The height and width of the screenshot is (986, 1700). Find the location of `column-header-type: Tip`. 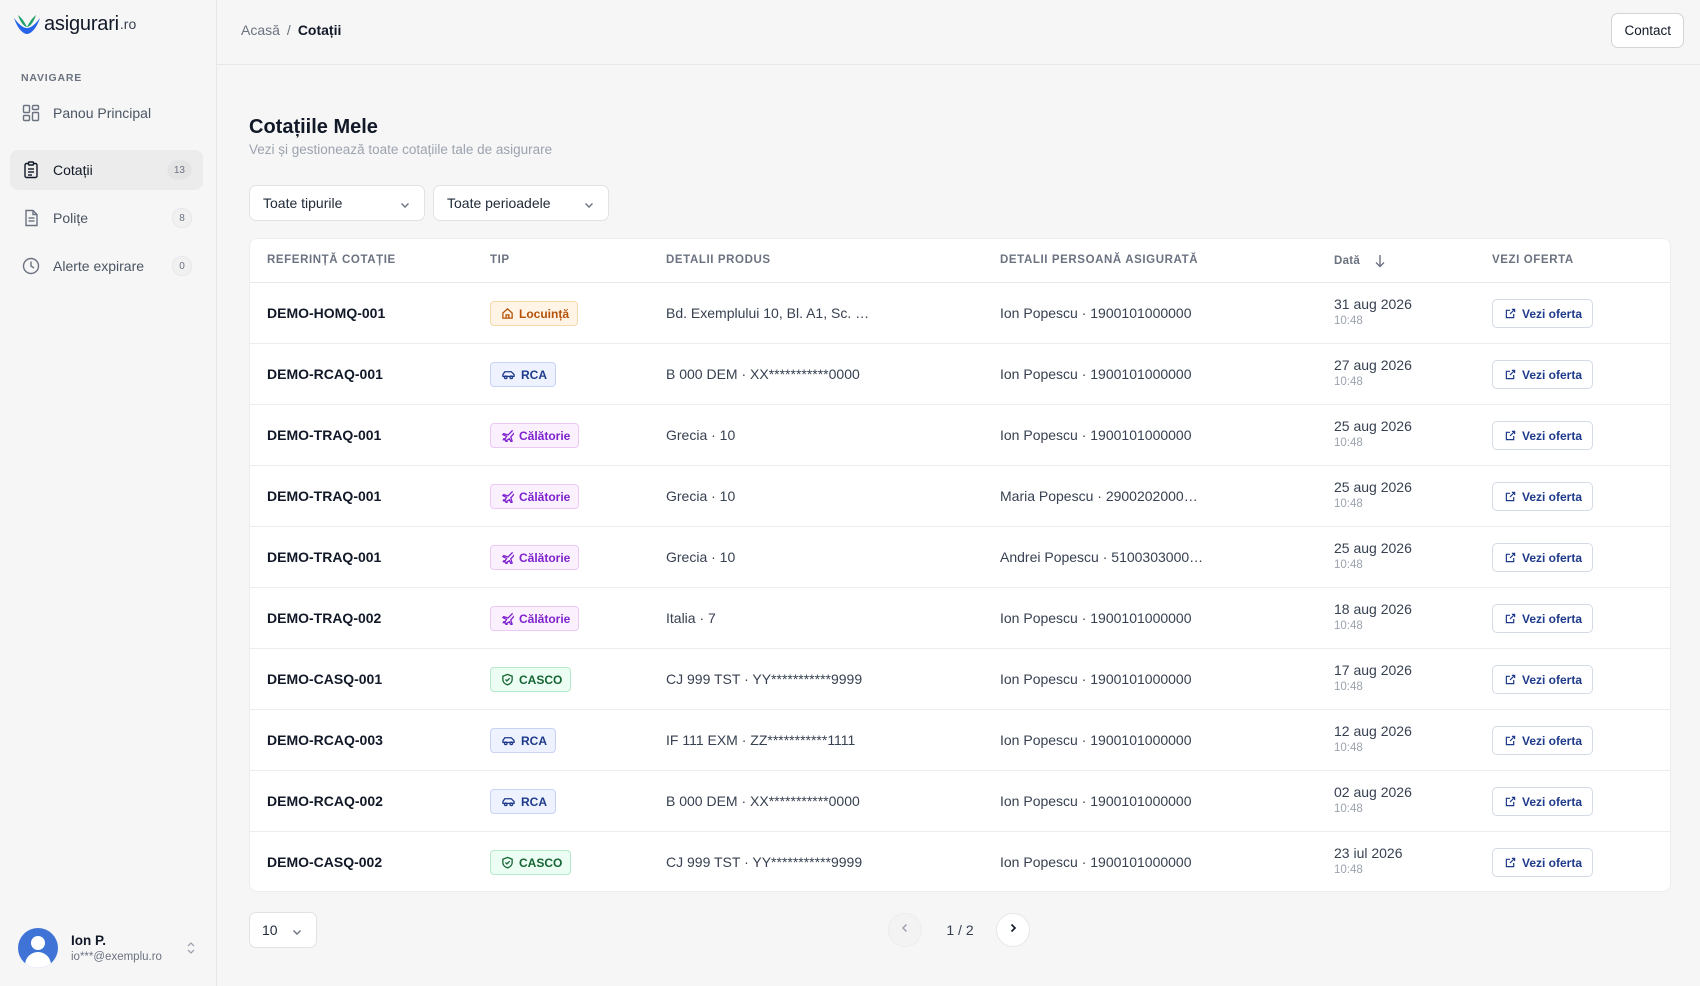

column-header-type: Tip is located at coordinates (500, 260).